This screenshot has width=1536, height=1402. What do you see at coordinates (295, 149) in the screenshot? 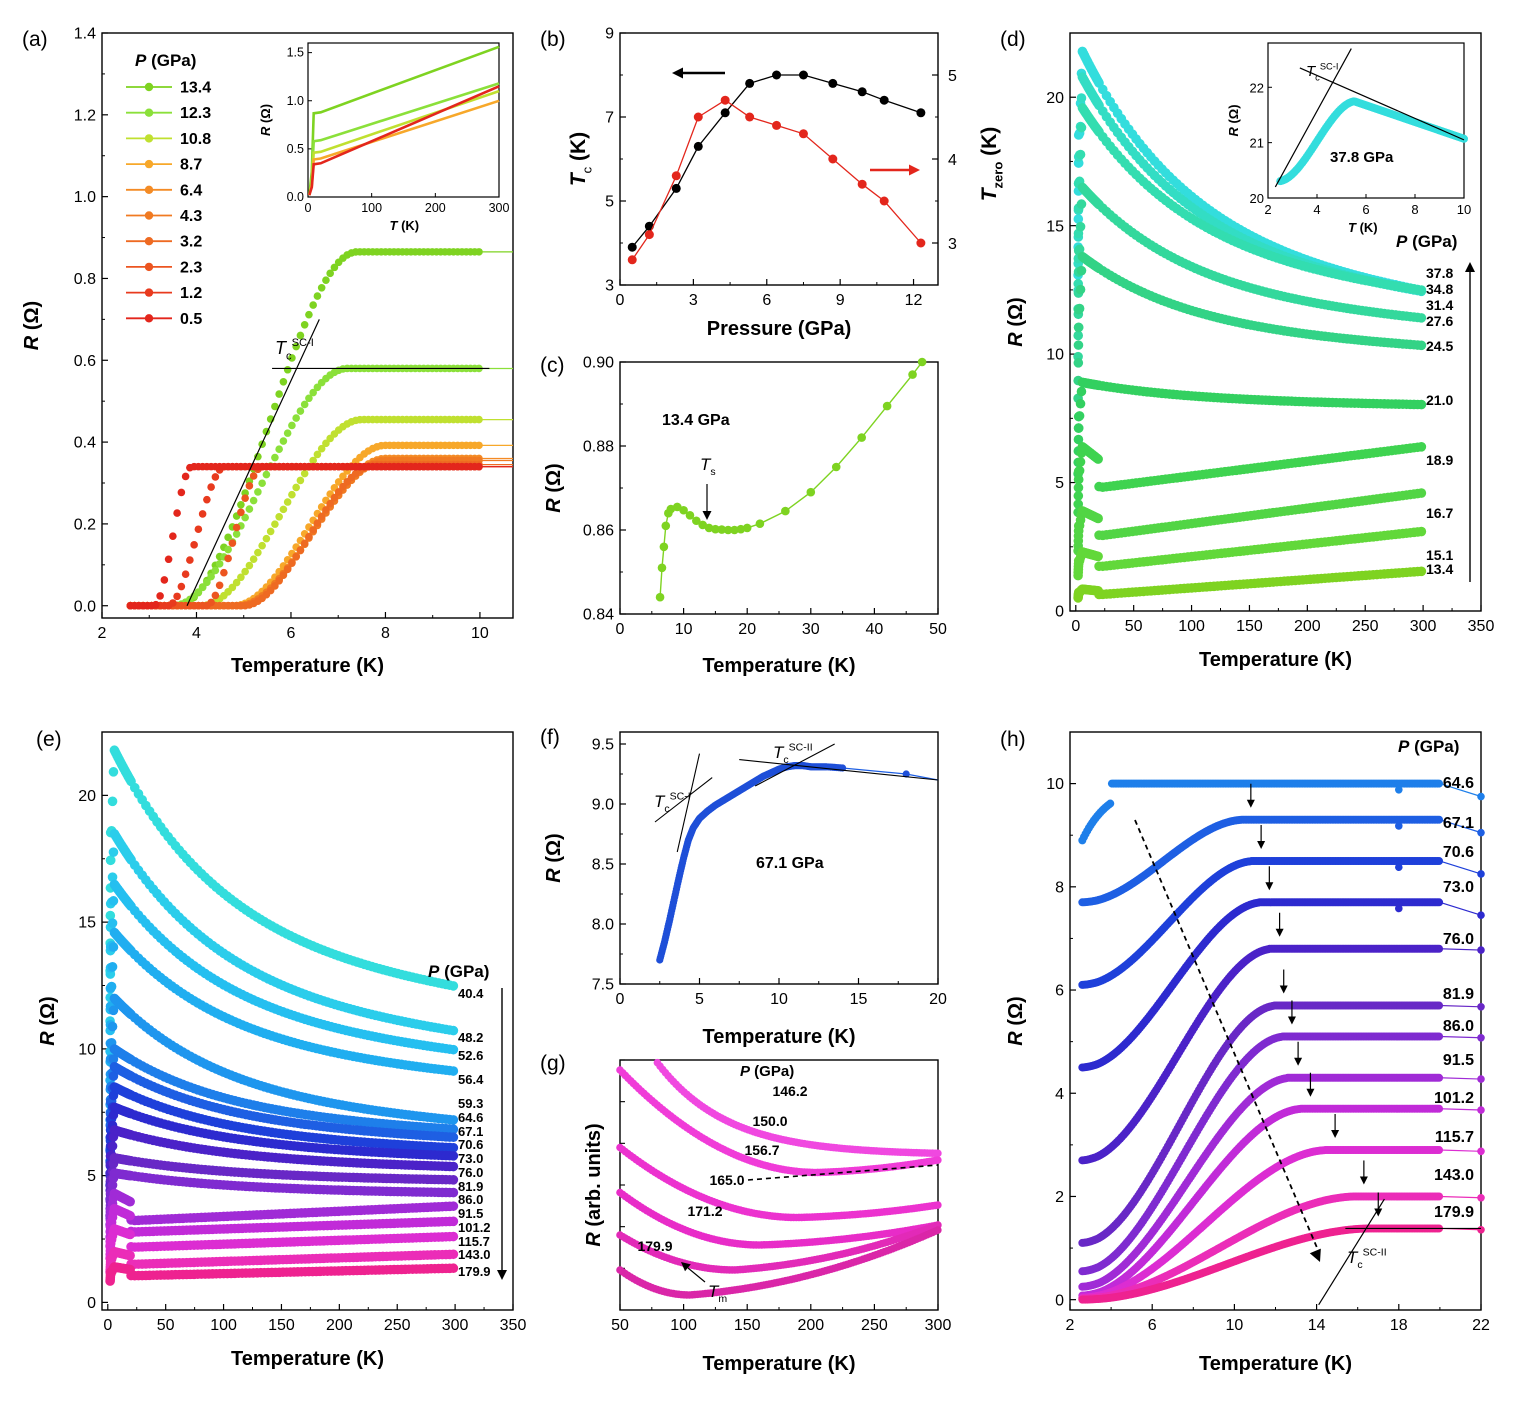
I see `inset-y-tick-label: 0.5` at bounding box center [295, 149].